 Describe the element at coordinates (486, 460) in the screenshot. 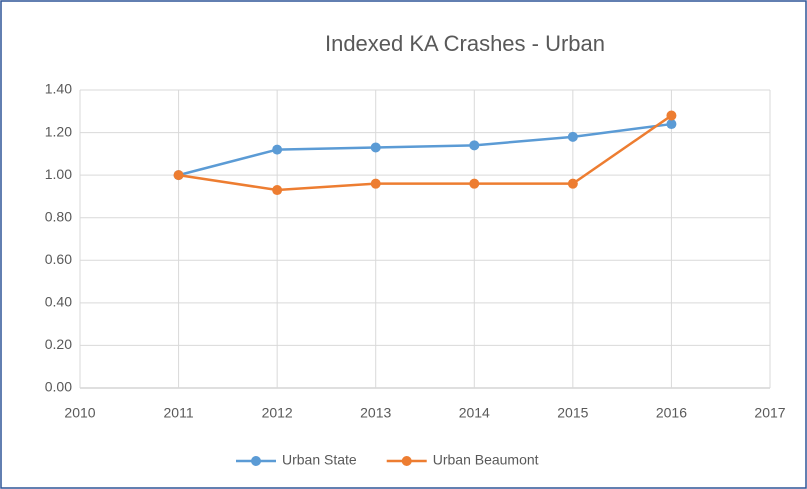

I see `legend-label: Urban Beaumont` at that location.